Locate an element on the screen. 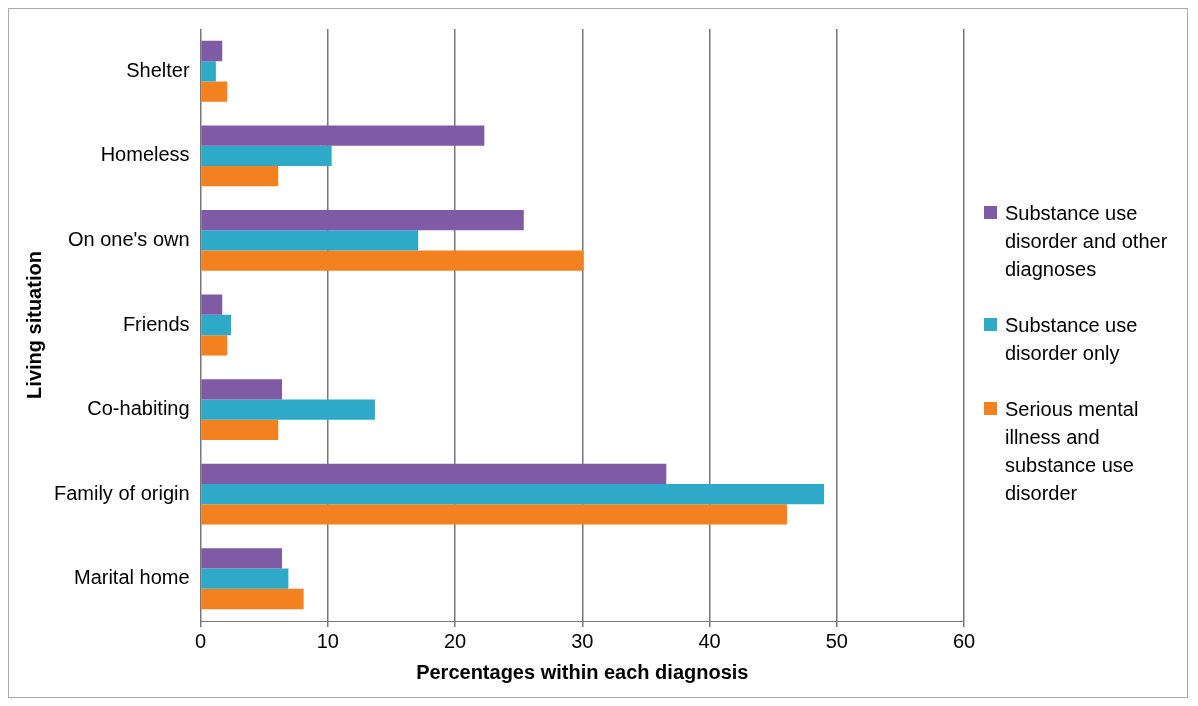  legend-label: Substance use disorder and other diagnoses is located at coordinates (1087, 241).